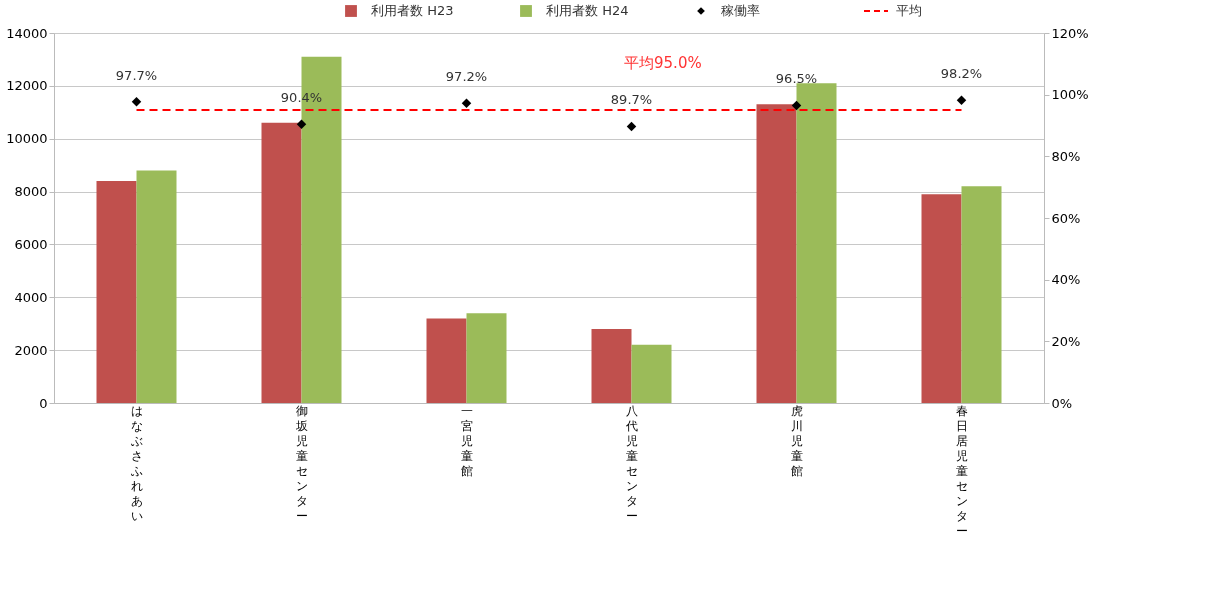 The height and width of the screenshot is (609, 1210). I want to click on y2-tick-label: 60%, so click(1066, 218).